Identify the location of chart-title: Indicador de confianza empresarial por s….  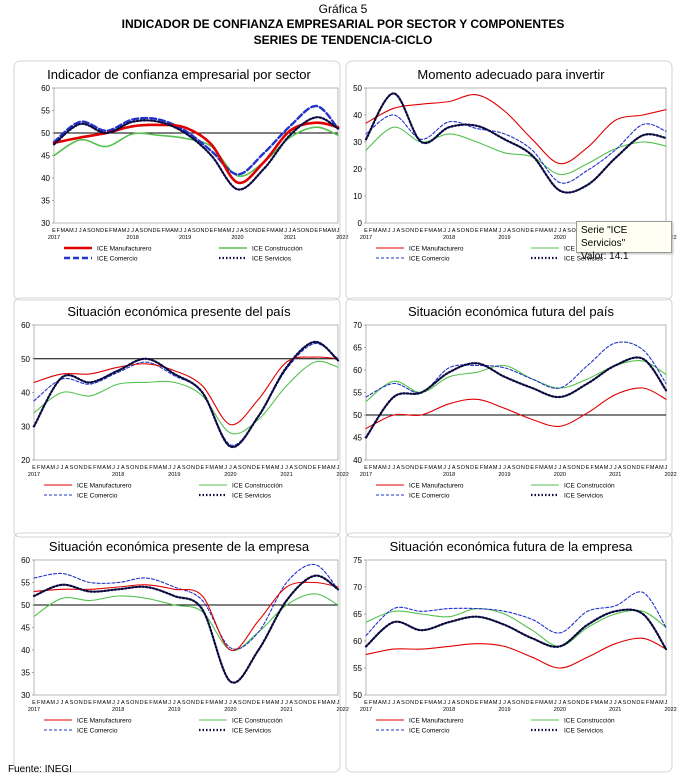
(179, 74).